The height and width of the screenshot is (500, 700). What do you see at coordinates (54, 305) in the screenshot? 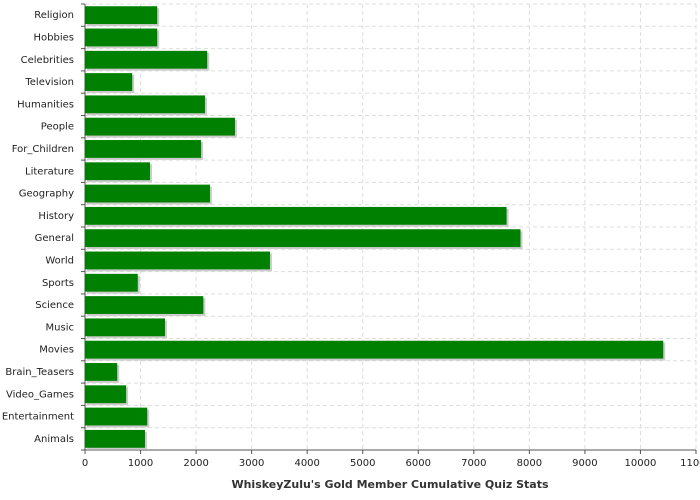
I see `y-tick-label: Science` at bounding box center [54, 305].